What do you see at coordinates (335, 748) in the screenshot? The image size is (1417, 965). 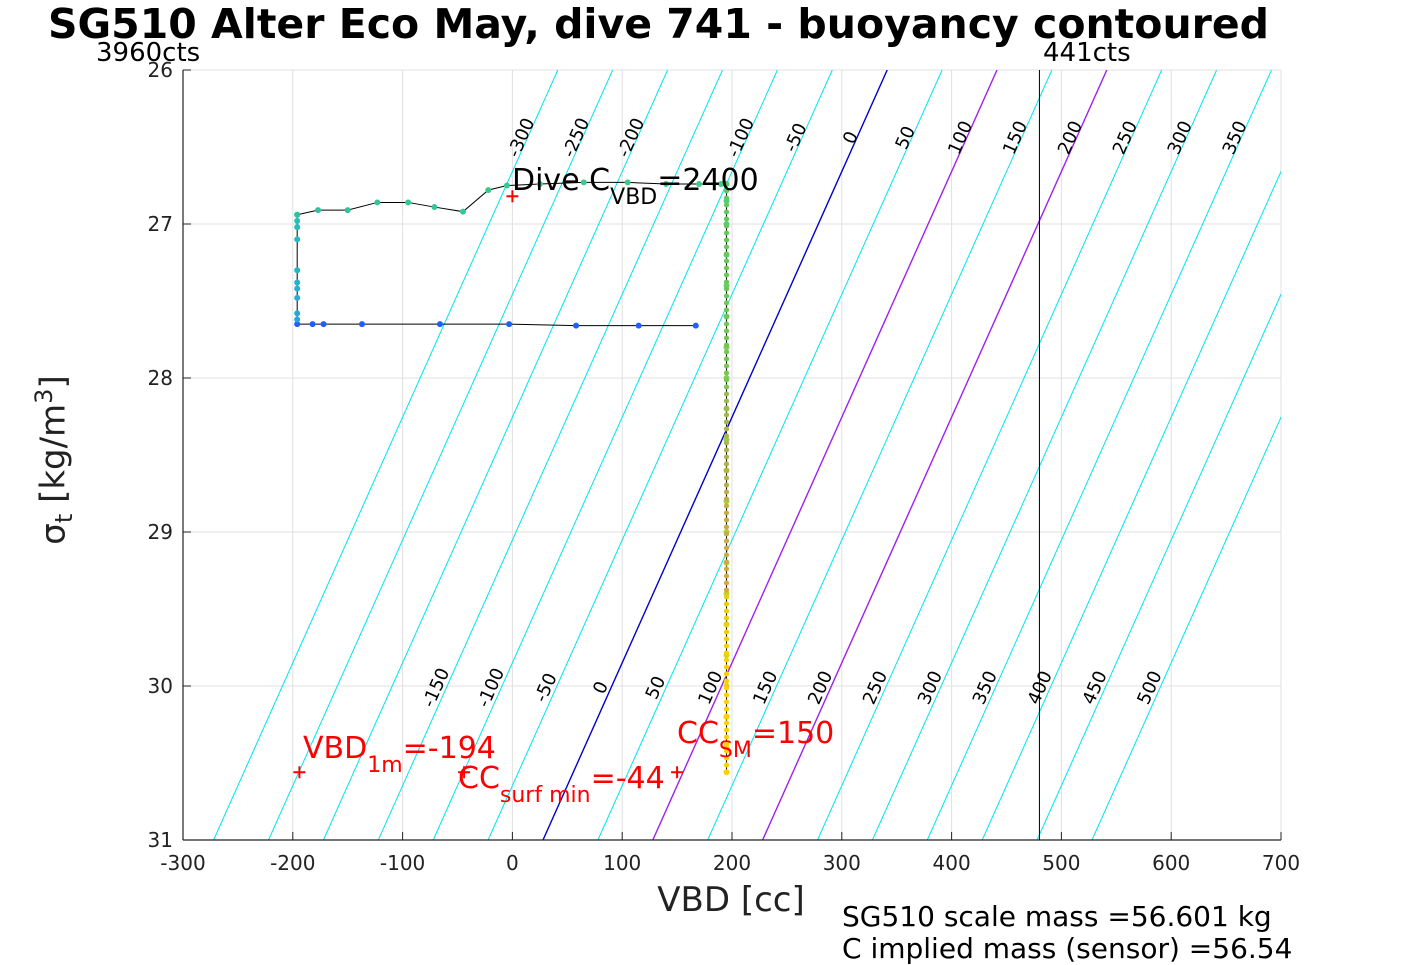 I see `vbd-1m-annotation-main: VBD` at bounding box center [335, 748].